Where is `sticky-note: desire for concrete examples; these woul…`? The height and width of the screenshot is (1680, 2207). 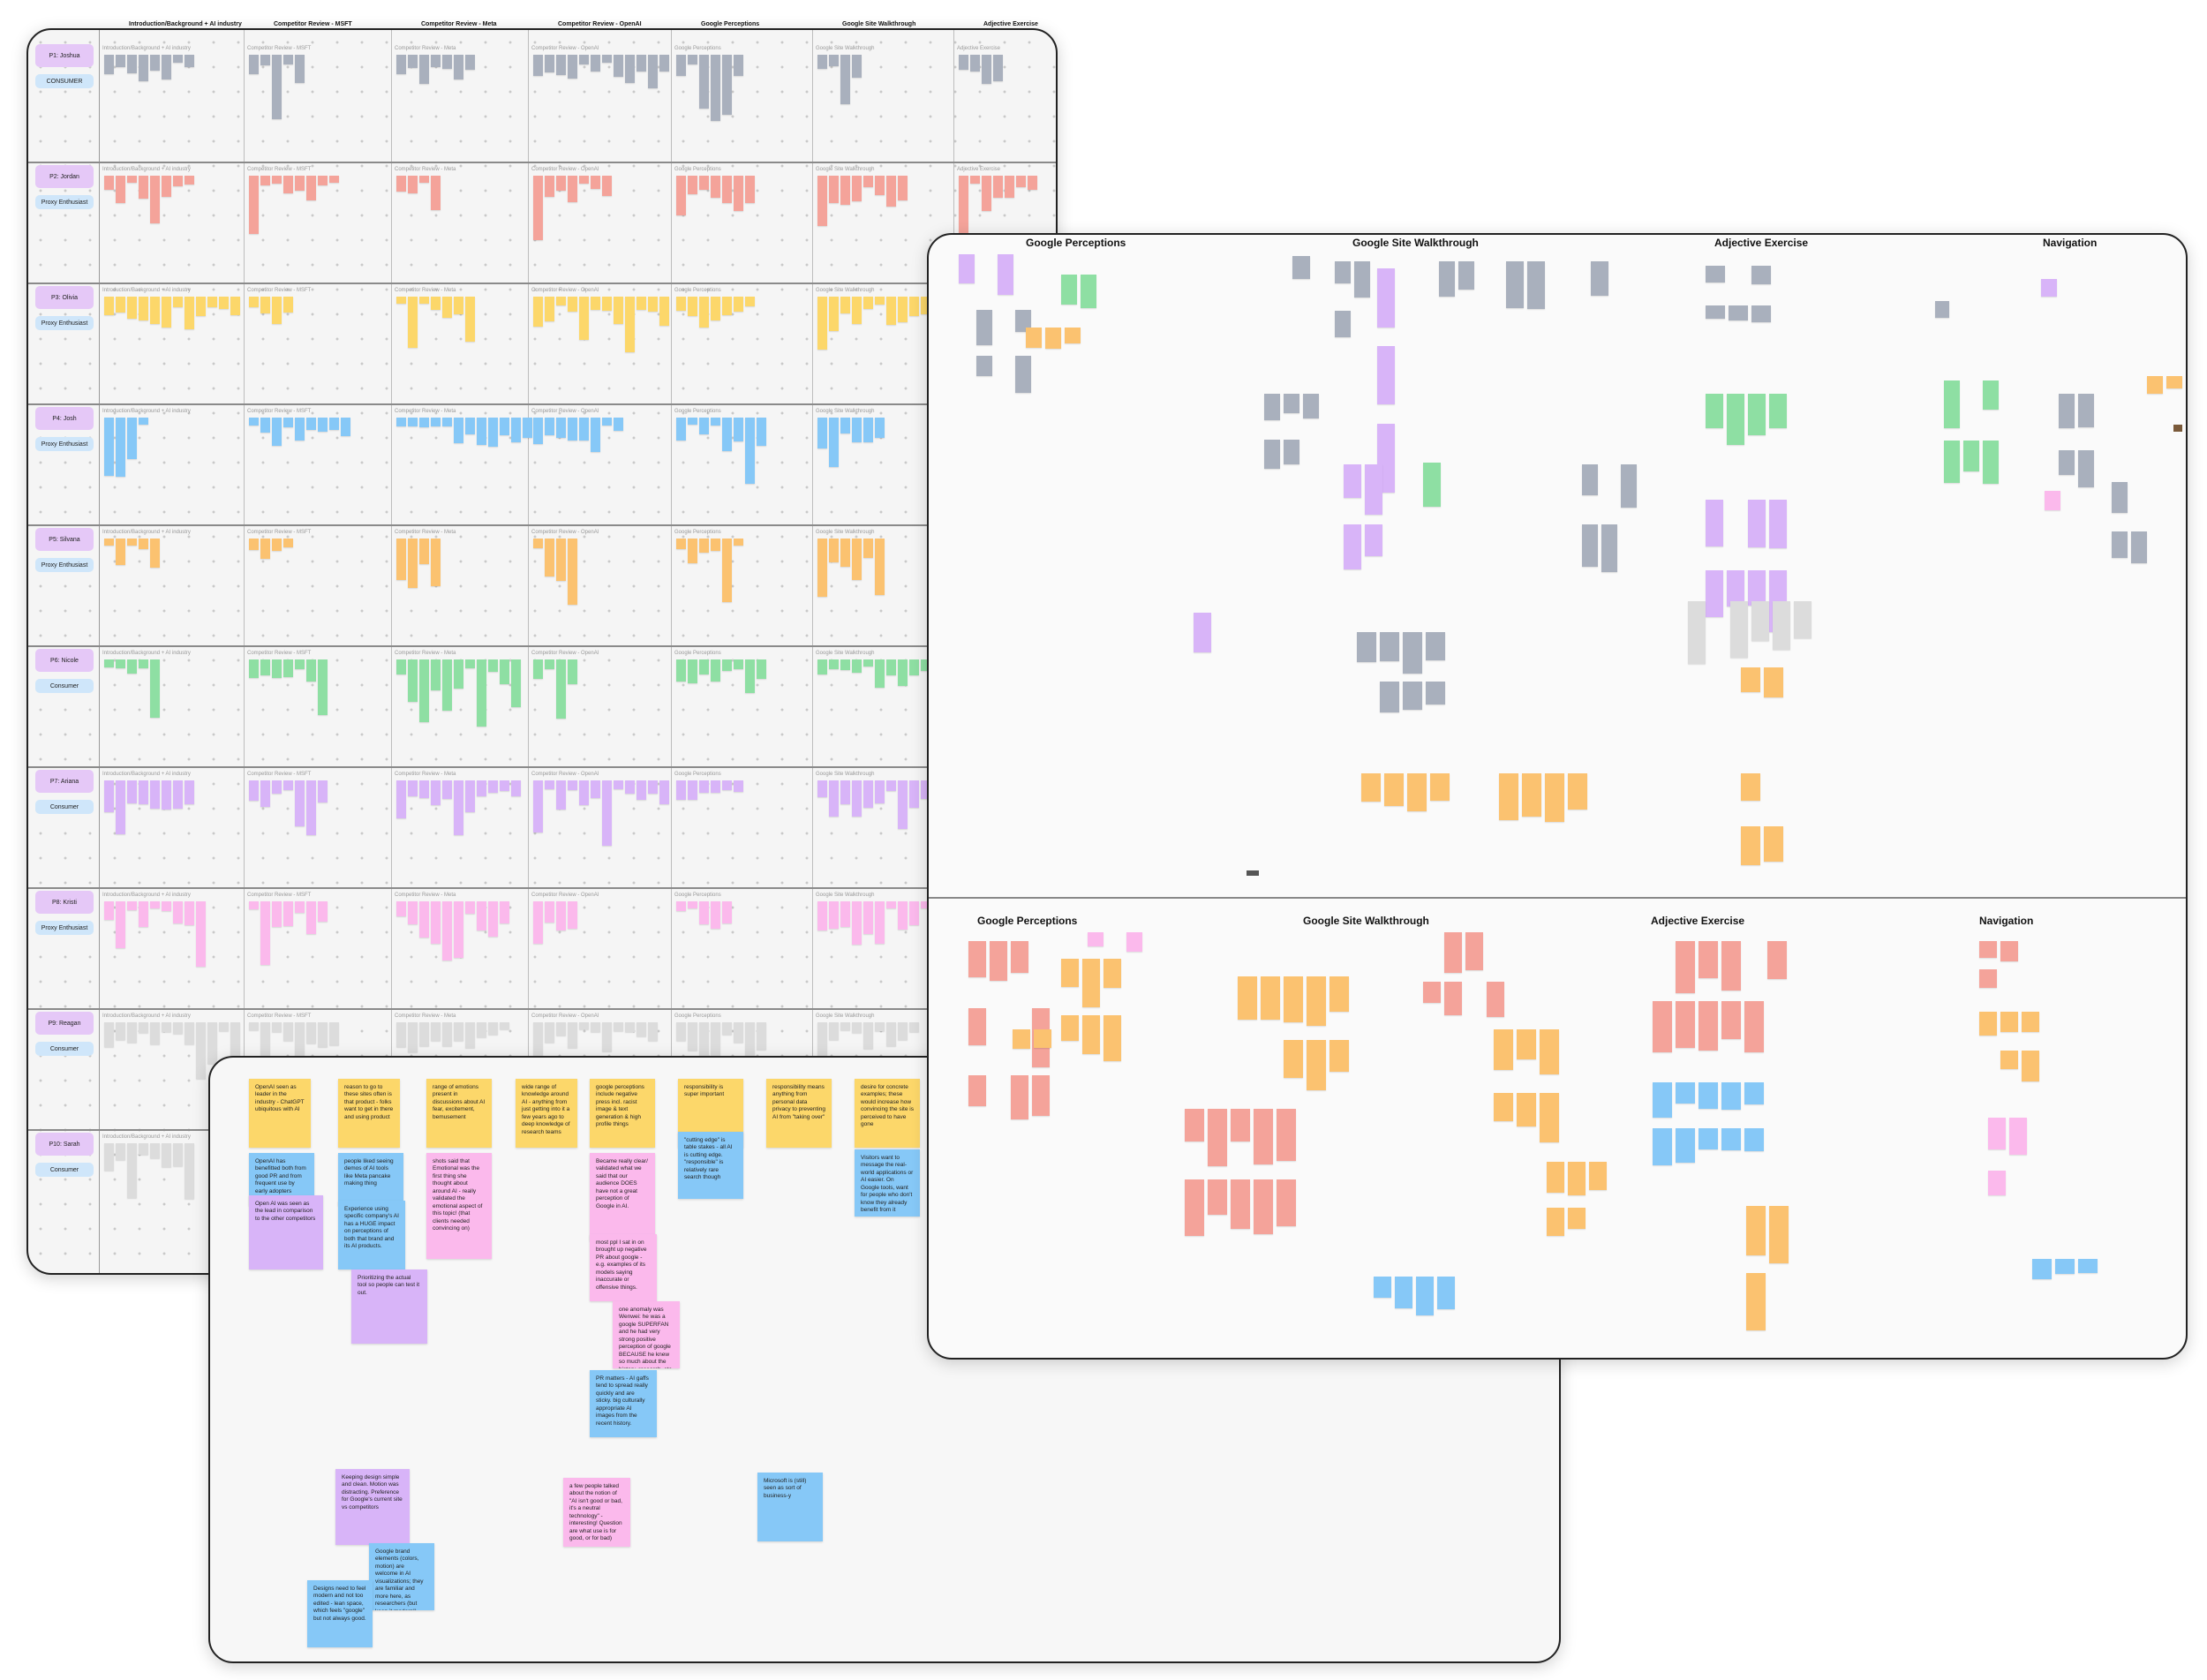 sticky-note: desire for concrete examples; these woul… is located at coordinates (887, 1113).